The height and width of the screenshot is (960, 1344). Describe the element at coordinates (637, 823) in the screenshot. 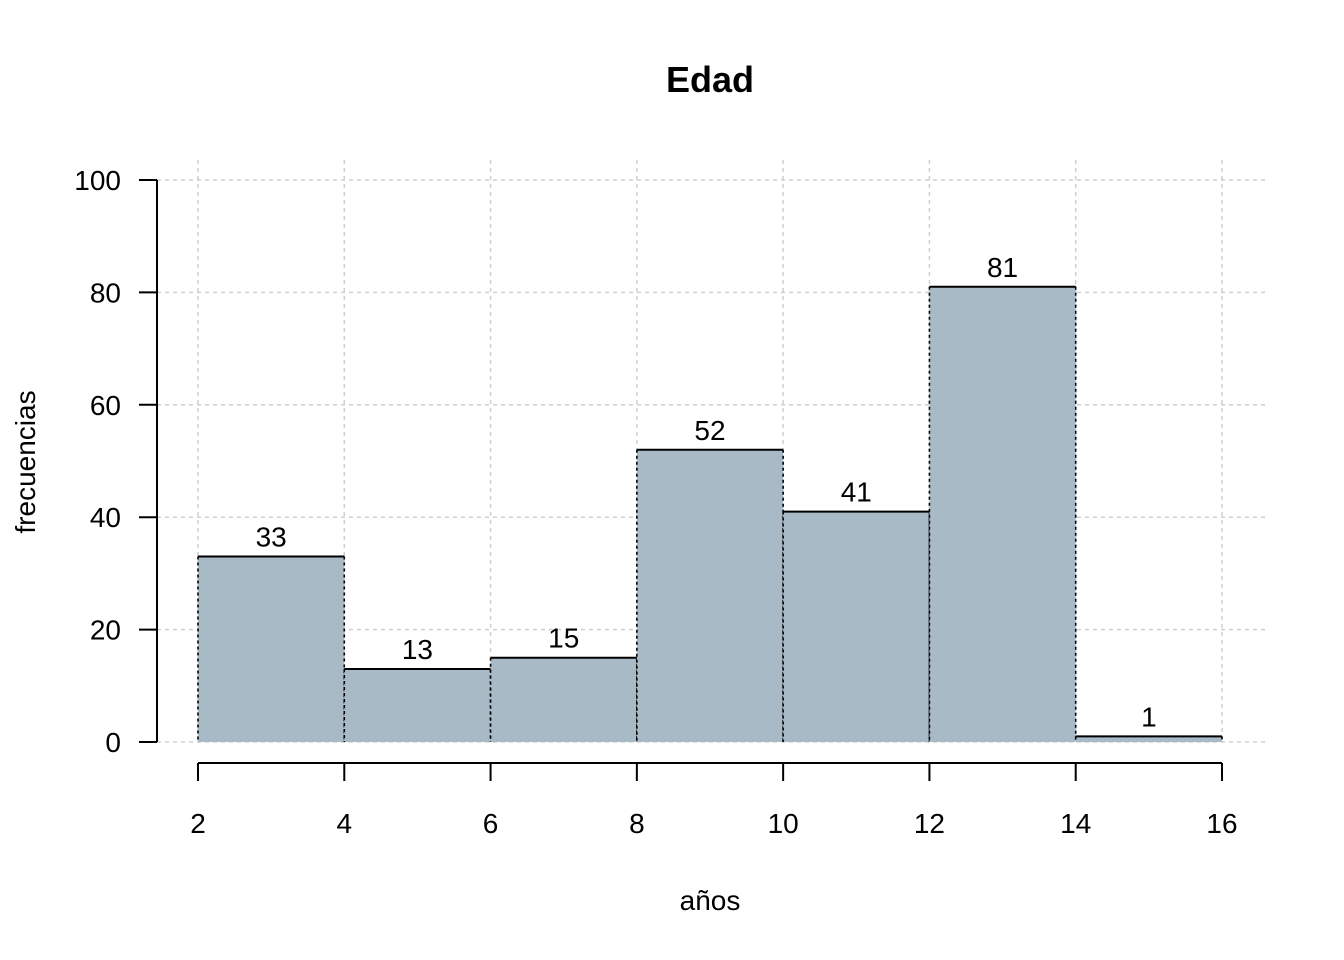

I see `x-tick-label: 8` at that location.